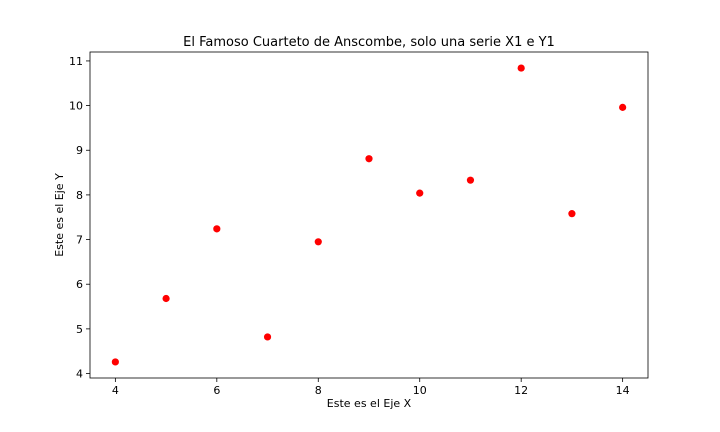  Describe the element at coordinates (79, 240) in the screenshot. I see `y-tick-label: 7` at that location.